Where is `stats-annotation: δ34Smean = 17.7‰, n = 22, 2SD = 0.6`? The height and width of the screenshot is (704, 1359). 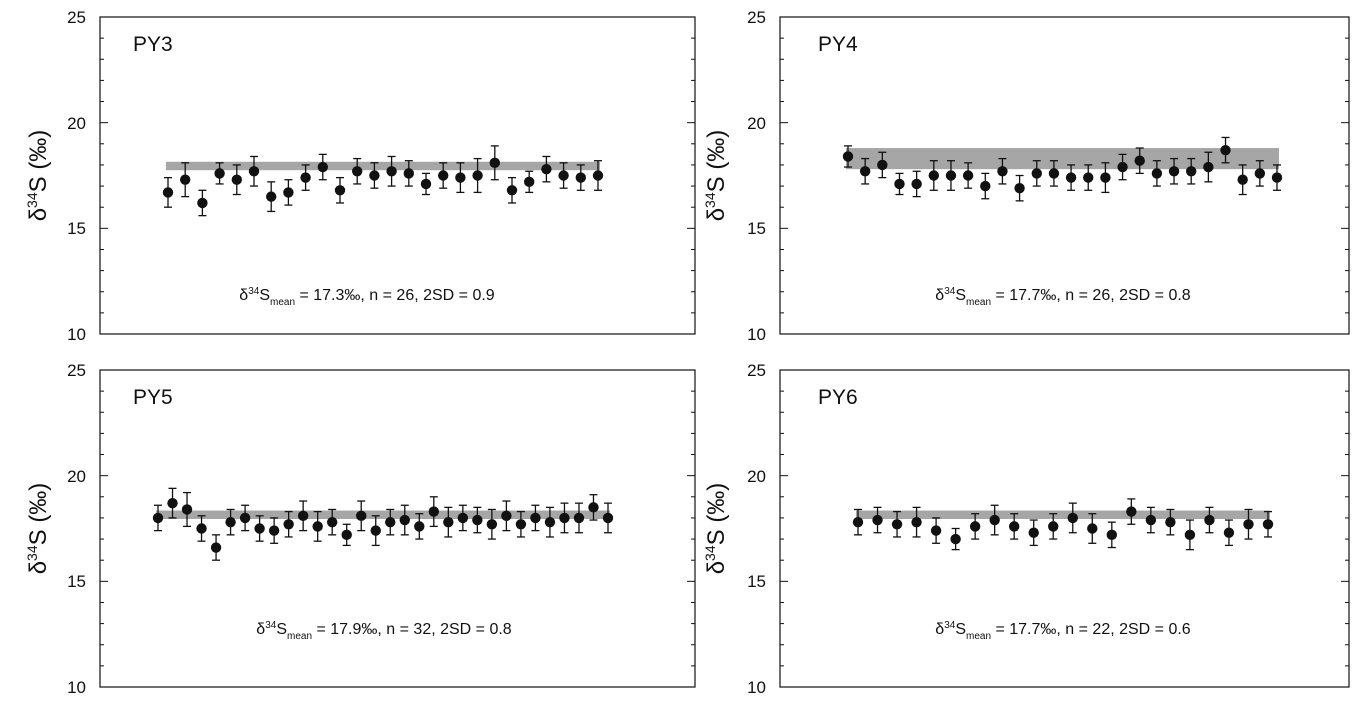 stats-annotation: δ34Smean = 17.7‰, n = 22, 2SD = 0.6 is located at coordinates (1063, 631).